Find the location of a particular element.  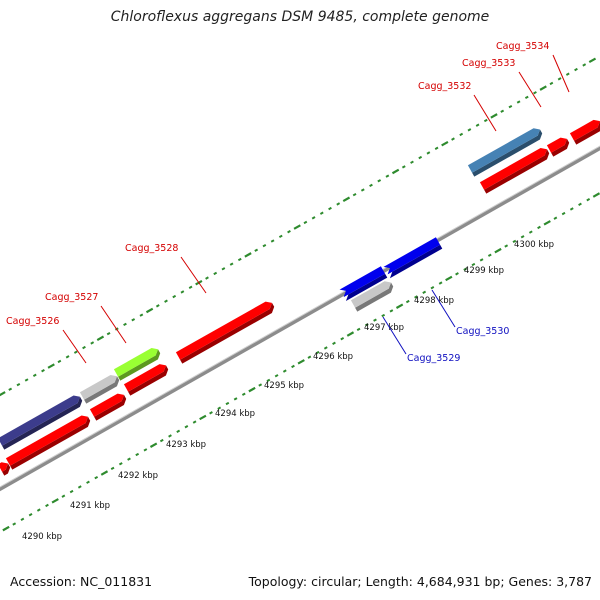

scale-label: 4298 kbp is located at coordinates (434, 301).